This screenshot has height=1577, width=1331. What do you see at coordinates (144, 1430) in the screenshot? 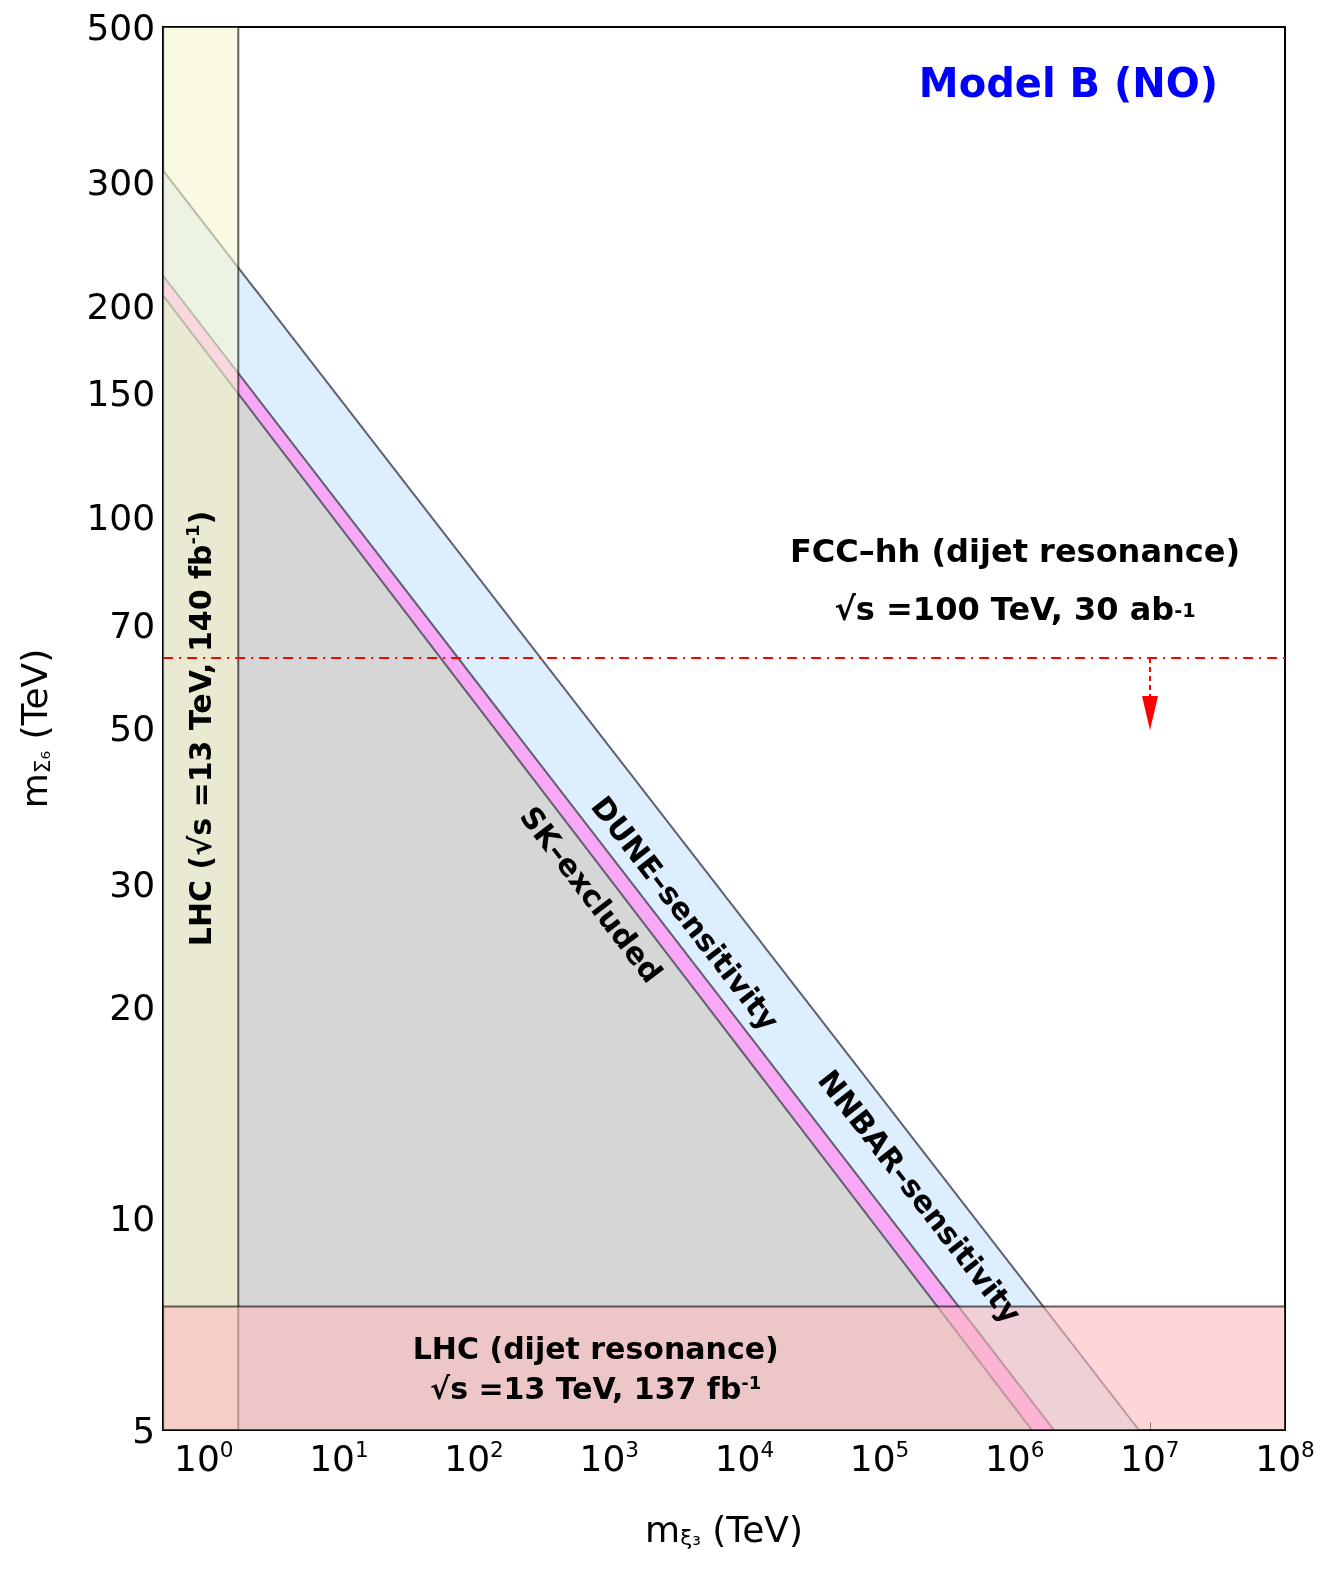
I see `y-tick-label: 5` at bounding box center [144, 1430].